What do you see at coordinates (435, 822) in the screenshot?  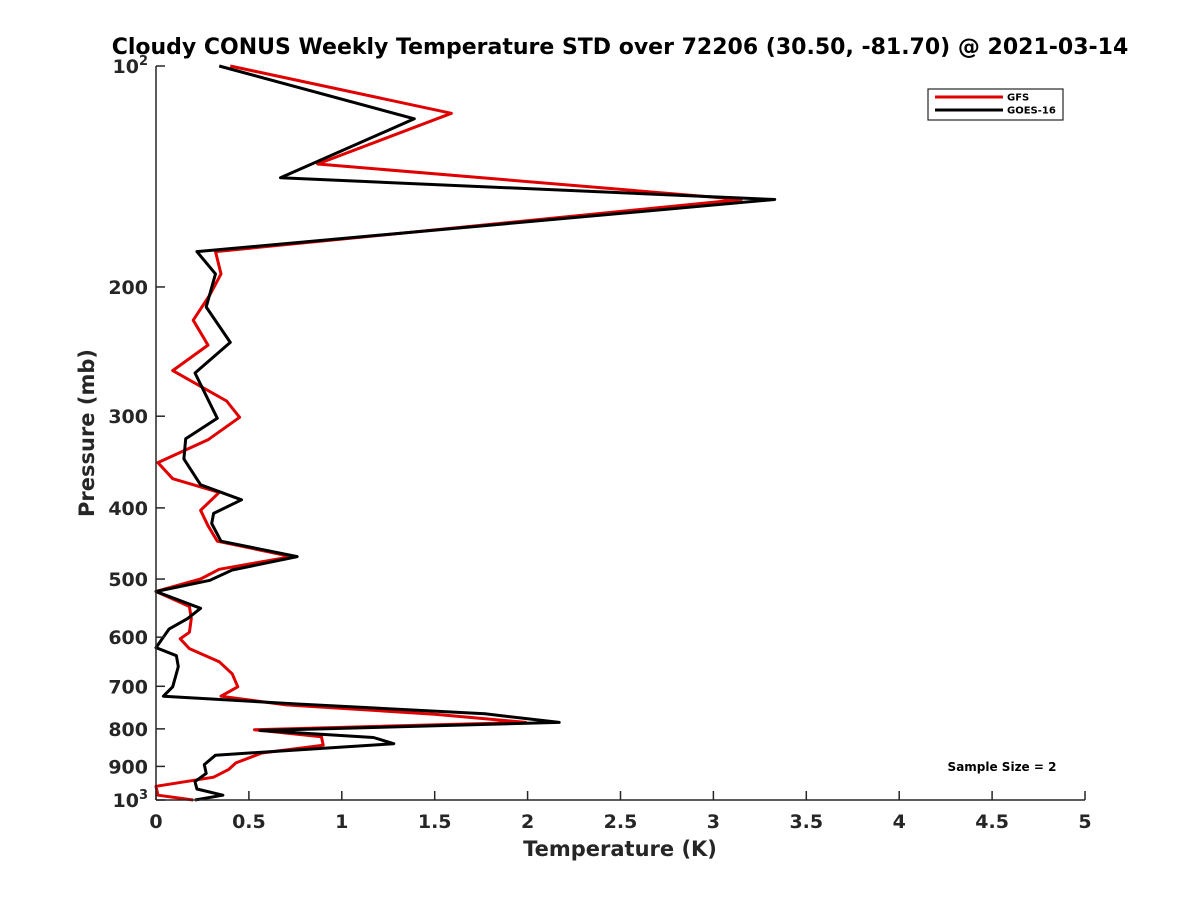 I see `x-tick-label: 1.5` at bounding box center [435, 822].